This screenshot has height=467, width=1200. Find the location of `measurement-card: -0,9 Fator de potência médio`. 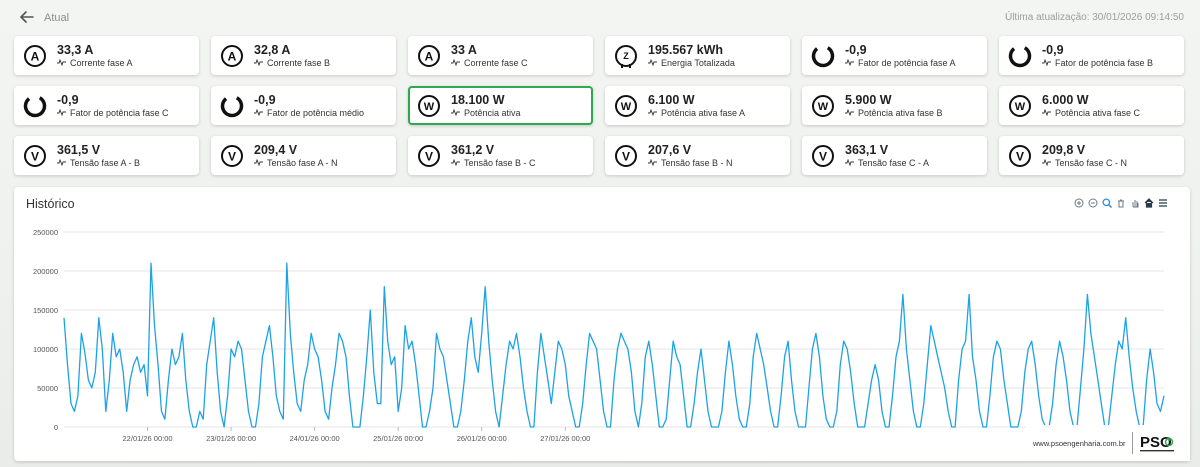

measurement-card: -0,9 Fator de potência médio is located at coordinates (303, 105).